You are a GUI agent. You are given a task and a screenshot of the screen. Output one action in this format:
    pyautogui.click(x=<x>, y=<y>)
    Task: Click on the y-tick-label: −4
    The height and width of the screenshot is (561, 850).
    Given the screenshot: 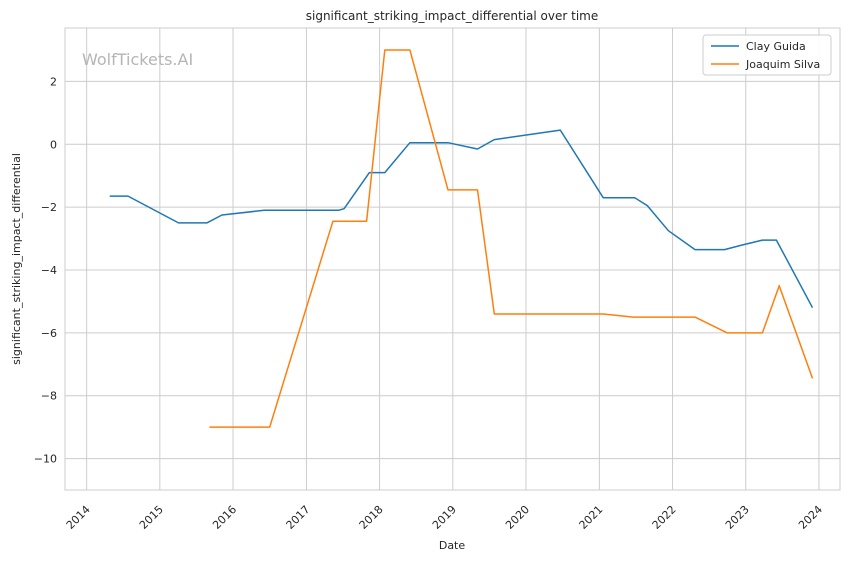 What is the action you would take?
    pyautogui.click(x=49, y=270)
    